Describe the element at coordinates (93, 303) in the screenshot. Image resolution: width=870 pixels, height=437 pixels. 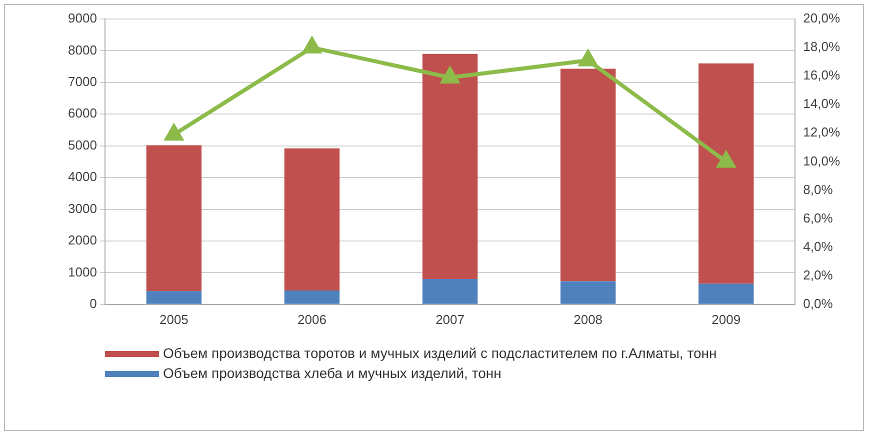
I see `y-tick-label: 0` at that location.